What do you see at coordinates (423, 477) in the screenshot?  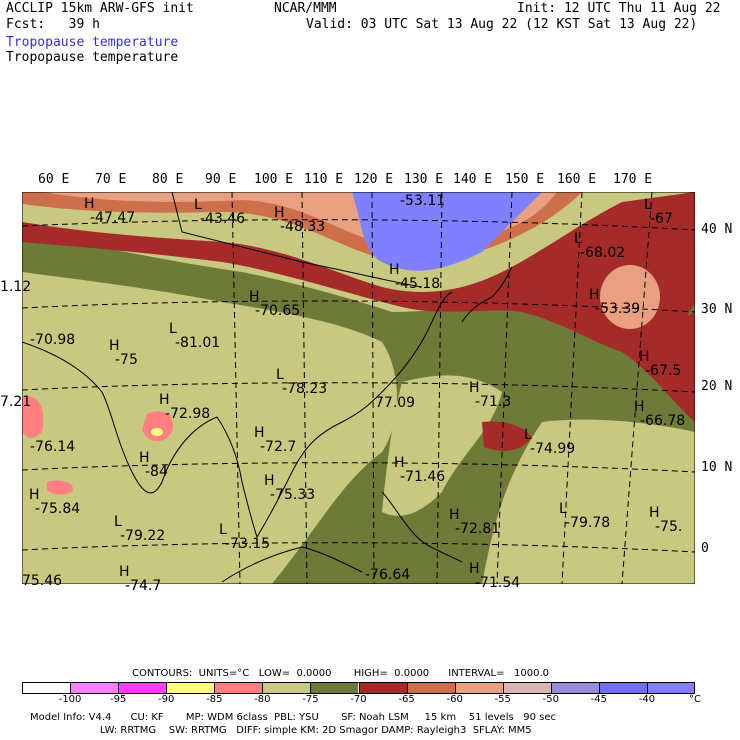 I see `extremum-value: -71.46` at bounding box center [423, 477].